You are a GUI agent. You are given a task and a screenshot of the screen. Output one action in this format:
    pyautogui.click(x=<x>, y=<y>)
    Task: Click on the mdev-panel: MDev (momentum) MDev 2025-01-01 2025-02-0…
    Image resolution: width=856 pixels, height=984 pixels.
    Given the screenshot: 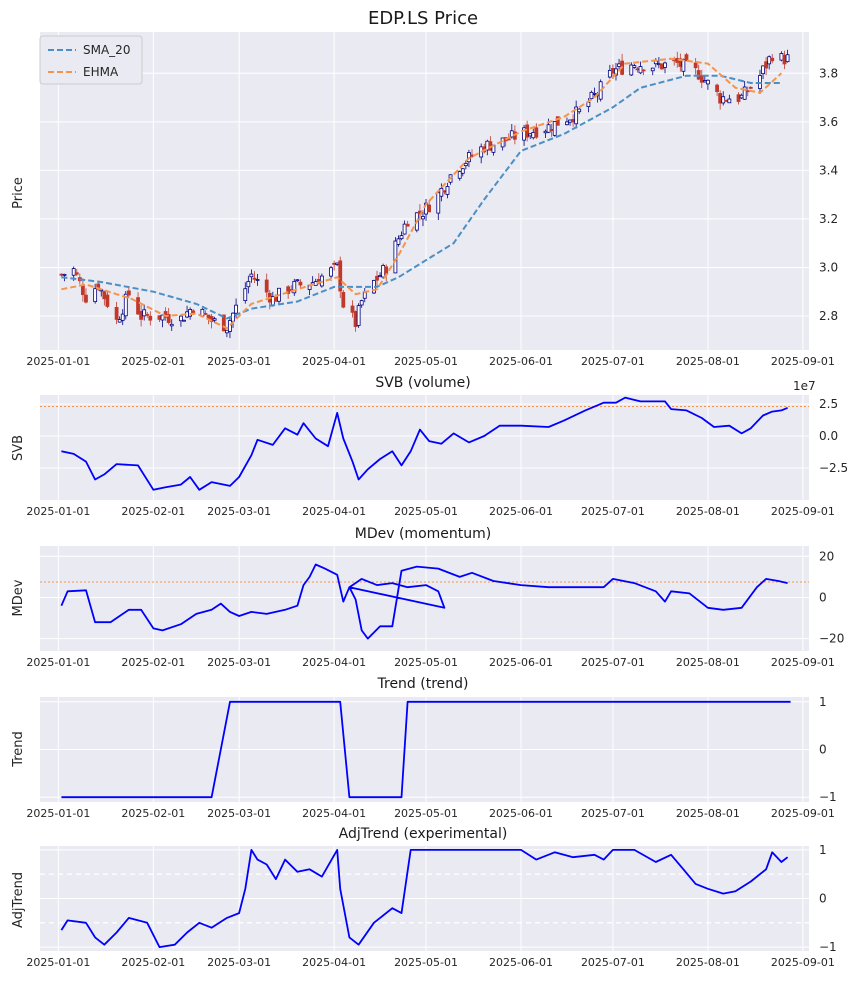 What is the action you would take?
    pyautogui.click(x=427, y=597)
    